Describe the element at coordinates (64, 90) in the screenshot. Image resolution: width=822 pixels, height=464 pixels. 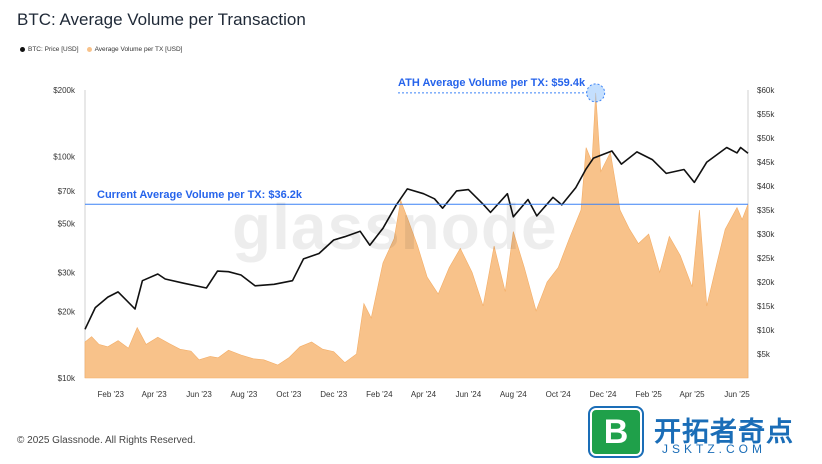
I see `left-tick-label: $200k` at that location.